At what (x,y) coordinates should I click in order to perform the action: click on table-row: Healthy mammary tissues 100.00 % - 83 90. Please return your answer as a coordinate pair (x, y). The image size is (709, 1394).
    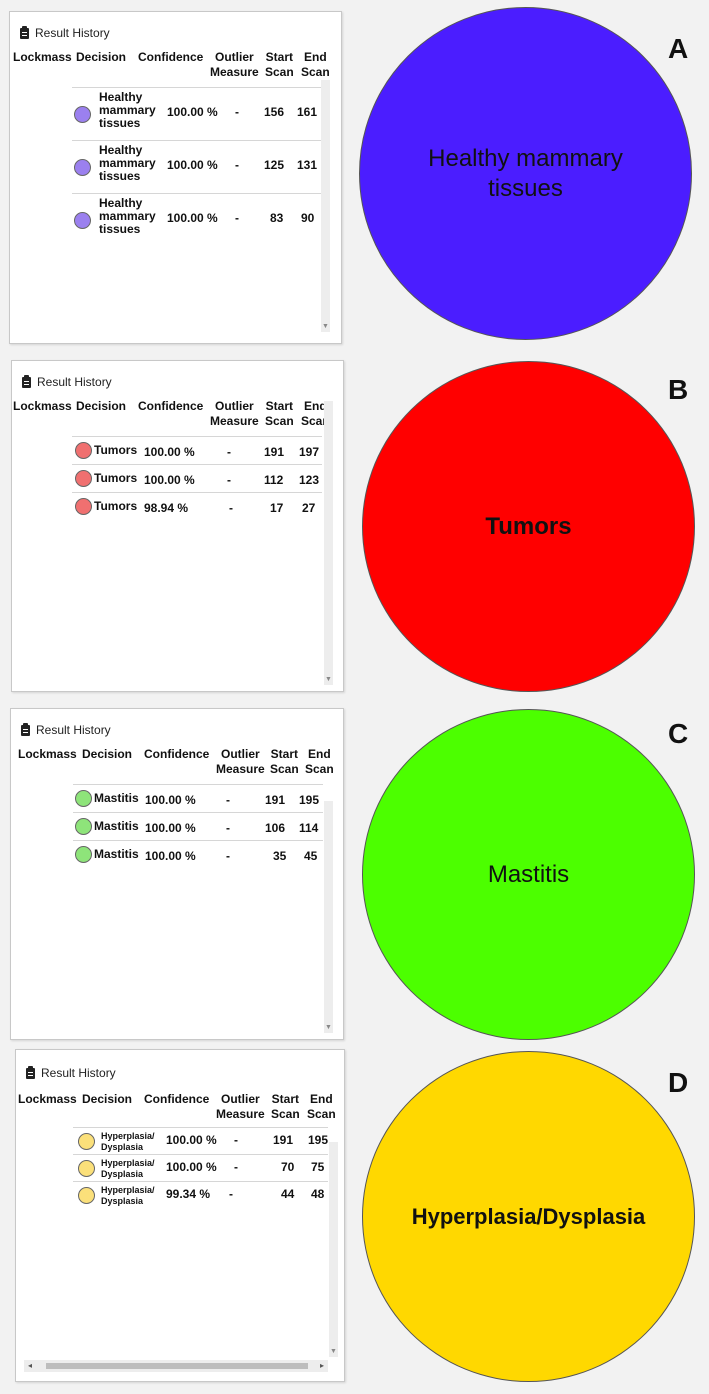
    Looking at the image, I should click on (197, 219).